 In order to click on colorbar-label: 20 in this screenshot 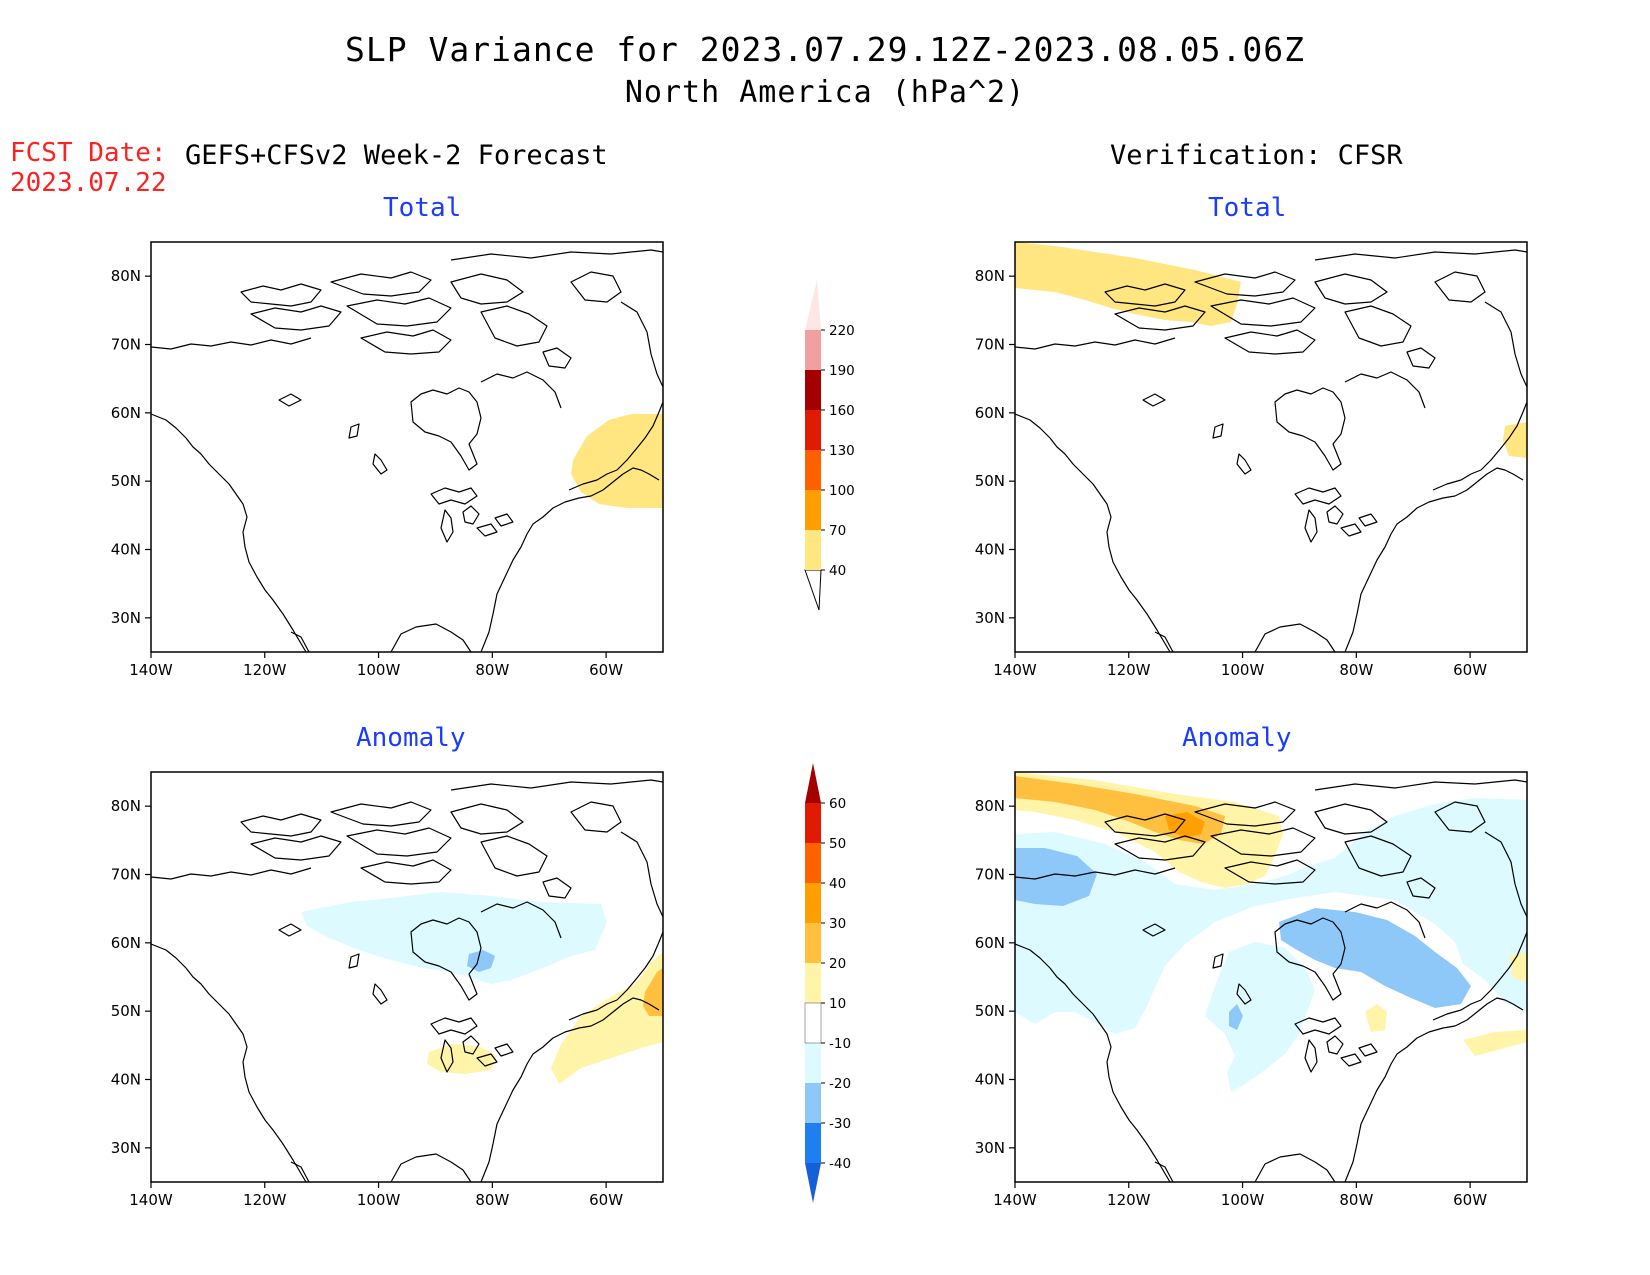, I will do `click(837, 964)`.